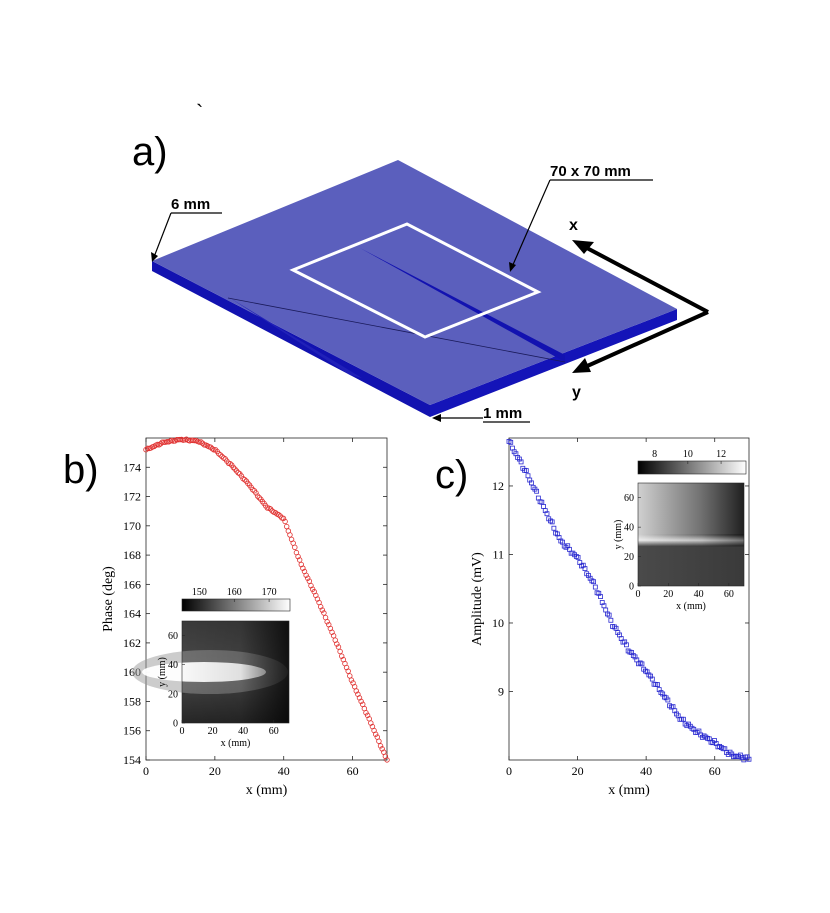 The image size is (830, 913). I want to click on y-axis-arrowhead, so click(581, 365).